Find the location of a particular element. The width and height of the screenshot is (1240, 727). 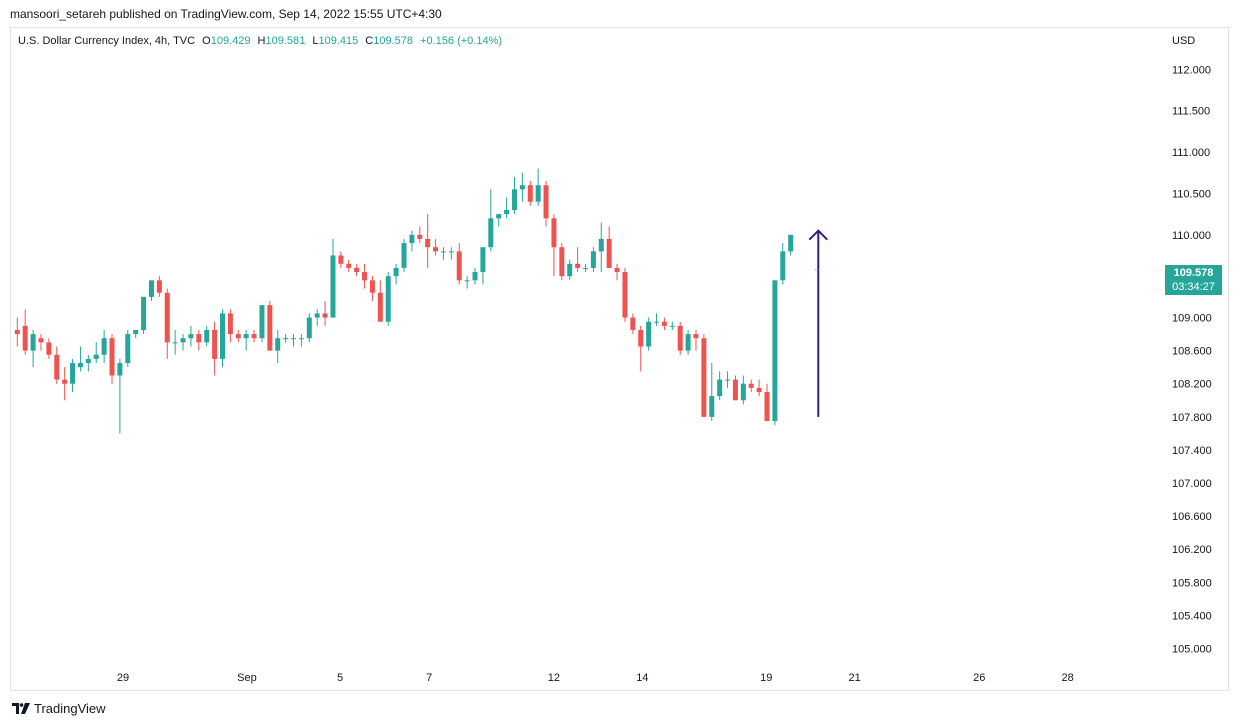

tradingview-logo: TradingView is located at coordinates (59, 708).